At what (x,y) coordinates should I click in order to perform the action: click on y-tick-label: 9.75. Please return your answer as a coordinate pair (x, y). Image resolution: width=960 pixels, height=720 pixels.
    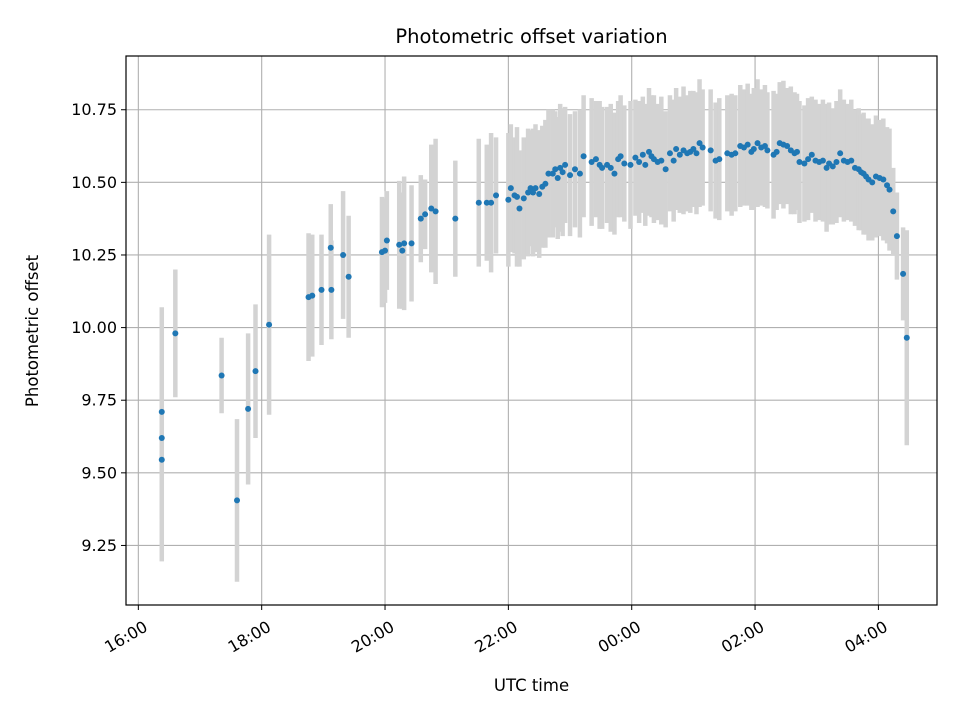
    Looking at the image, I should click on (99, 400).